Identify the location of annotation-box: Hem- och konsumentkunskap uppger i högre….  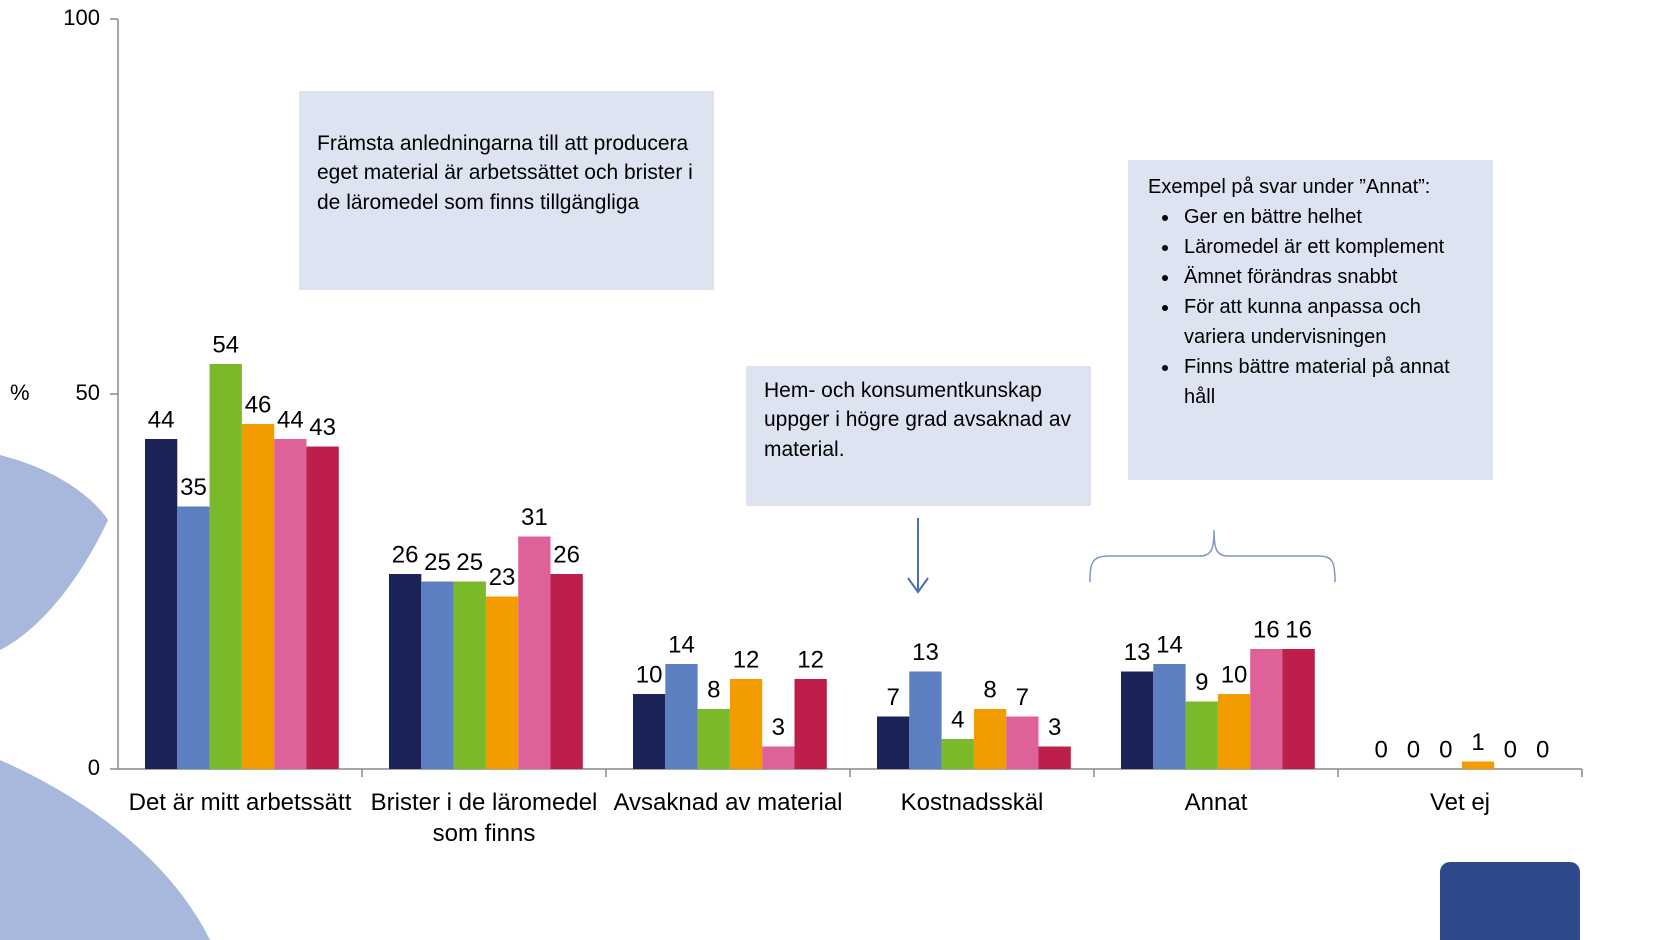
(918, 436).